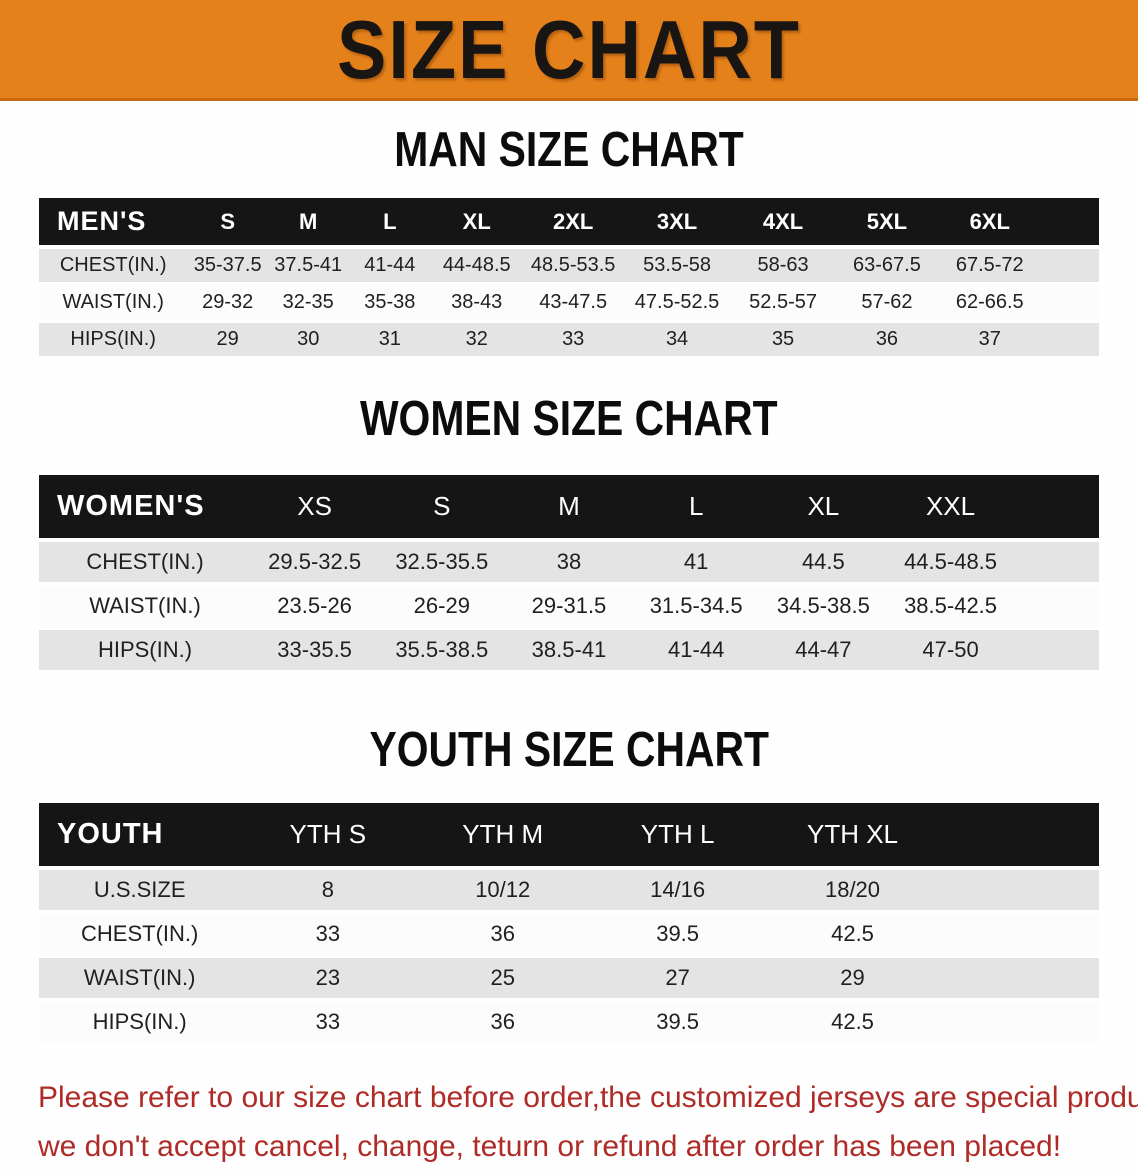 The image size is (1138, 1171). What do you see at coordinates (950, 606) in the screenshot?
I see `womens-cell: 38.5-42.5` at bounding box center [950, 606].